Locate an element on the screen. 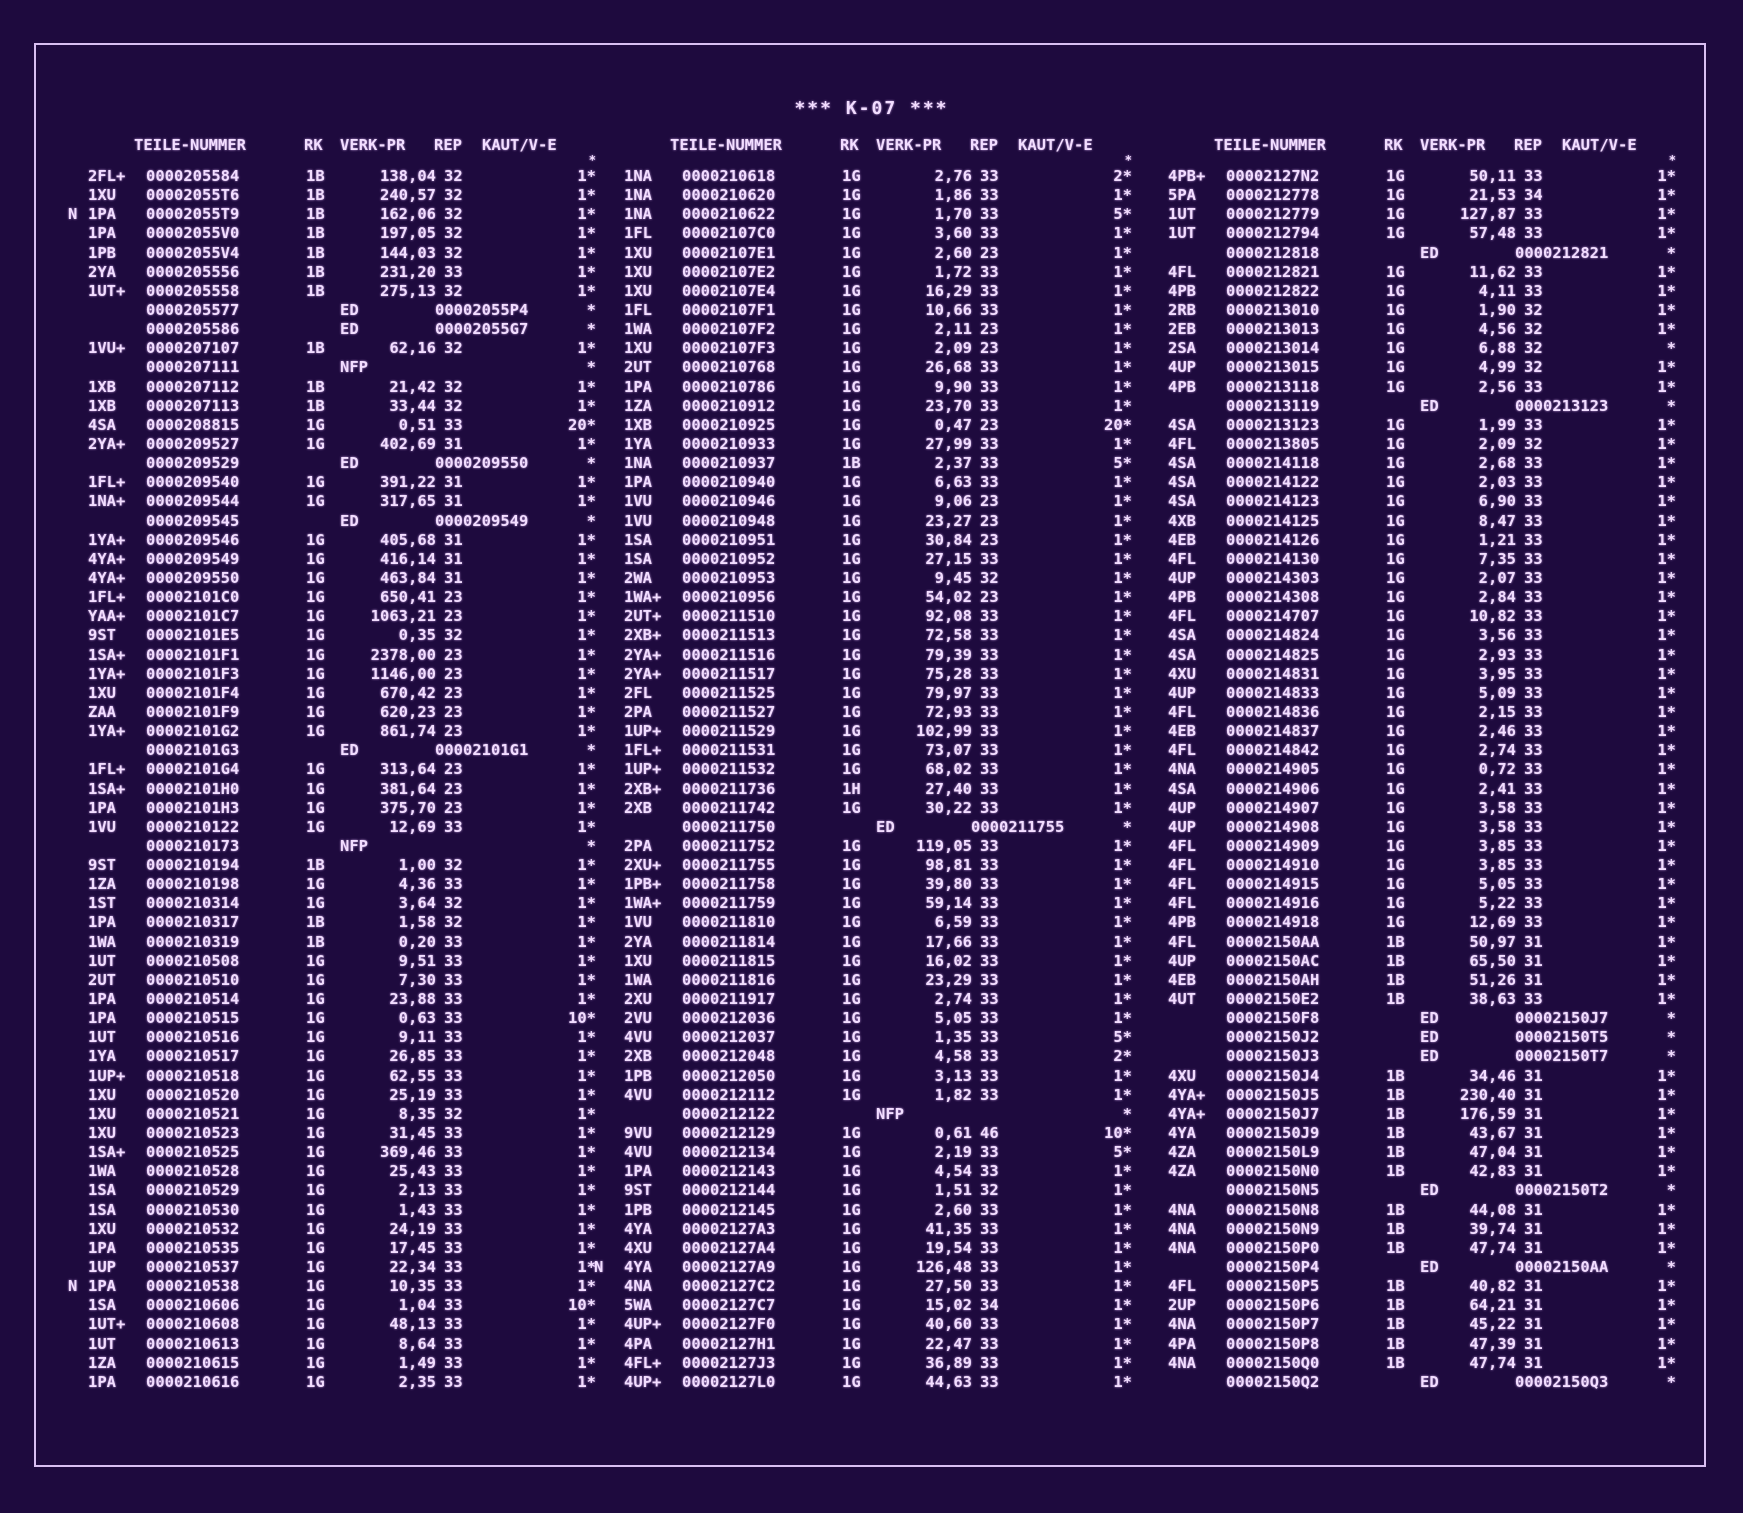  price: 72,58 is located at coordinates (948, 635).